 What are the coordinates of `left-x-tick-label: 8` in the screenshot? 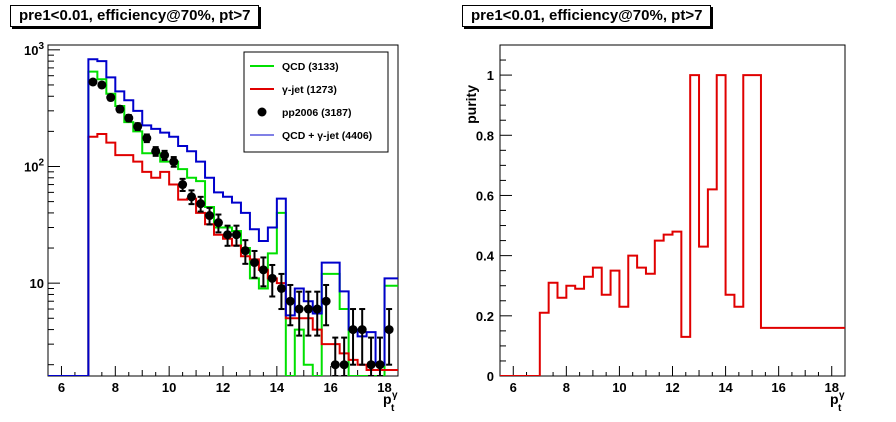 It's located at (115, 387).